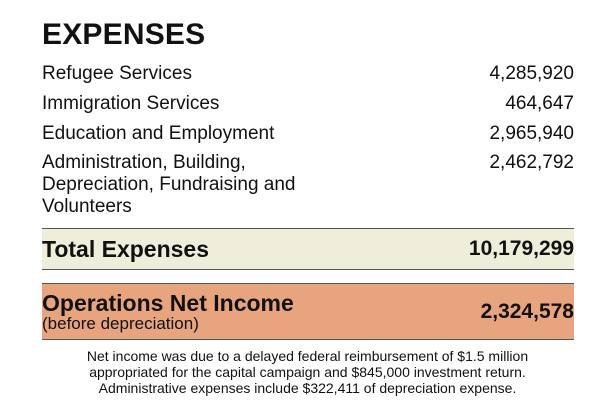 The width and height of the screenshot is (615, 415). Describe the element at coordinates (126, 248) in the screenshot. I see `total-expenses-label: Total Expenses` at that location.